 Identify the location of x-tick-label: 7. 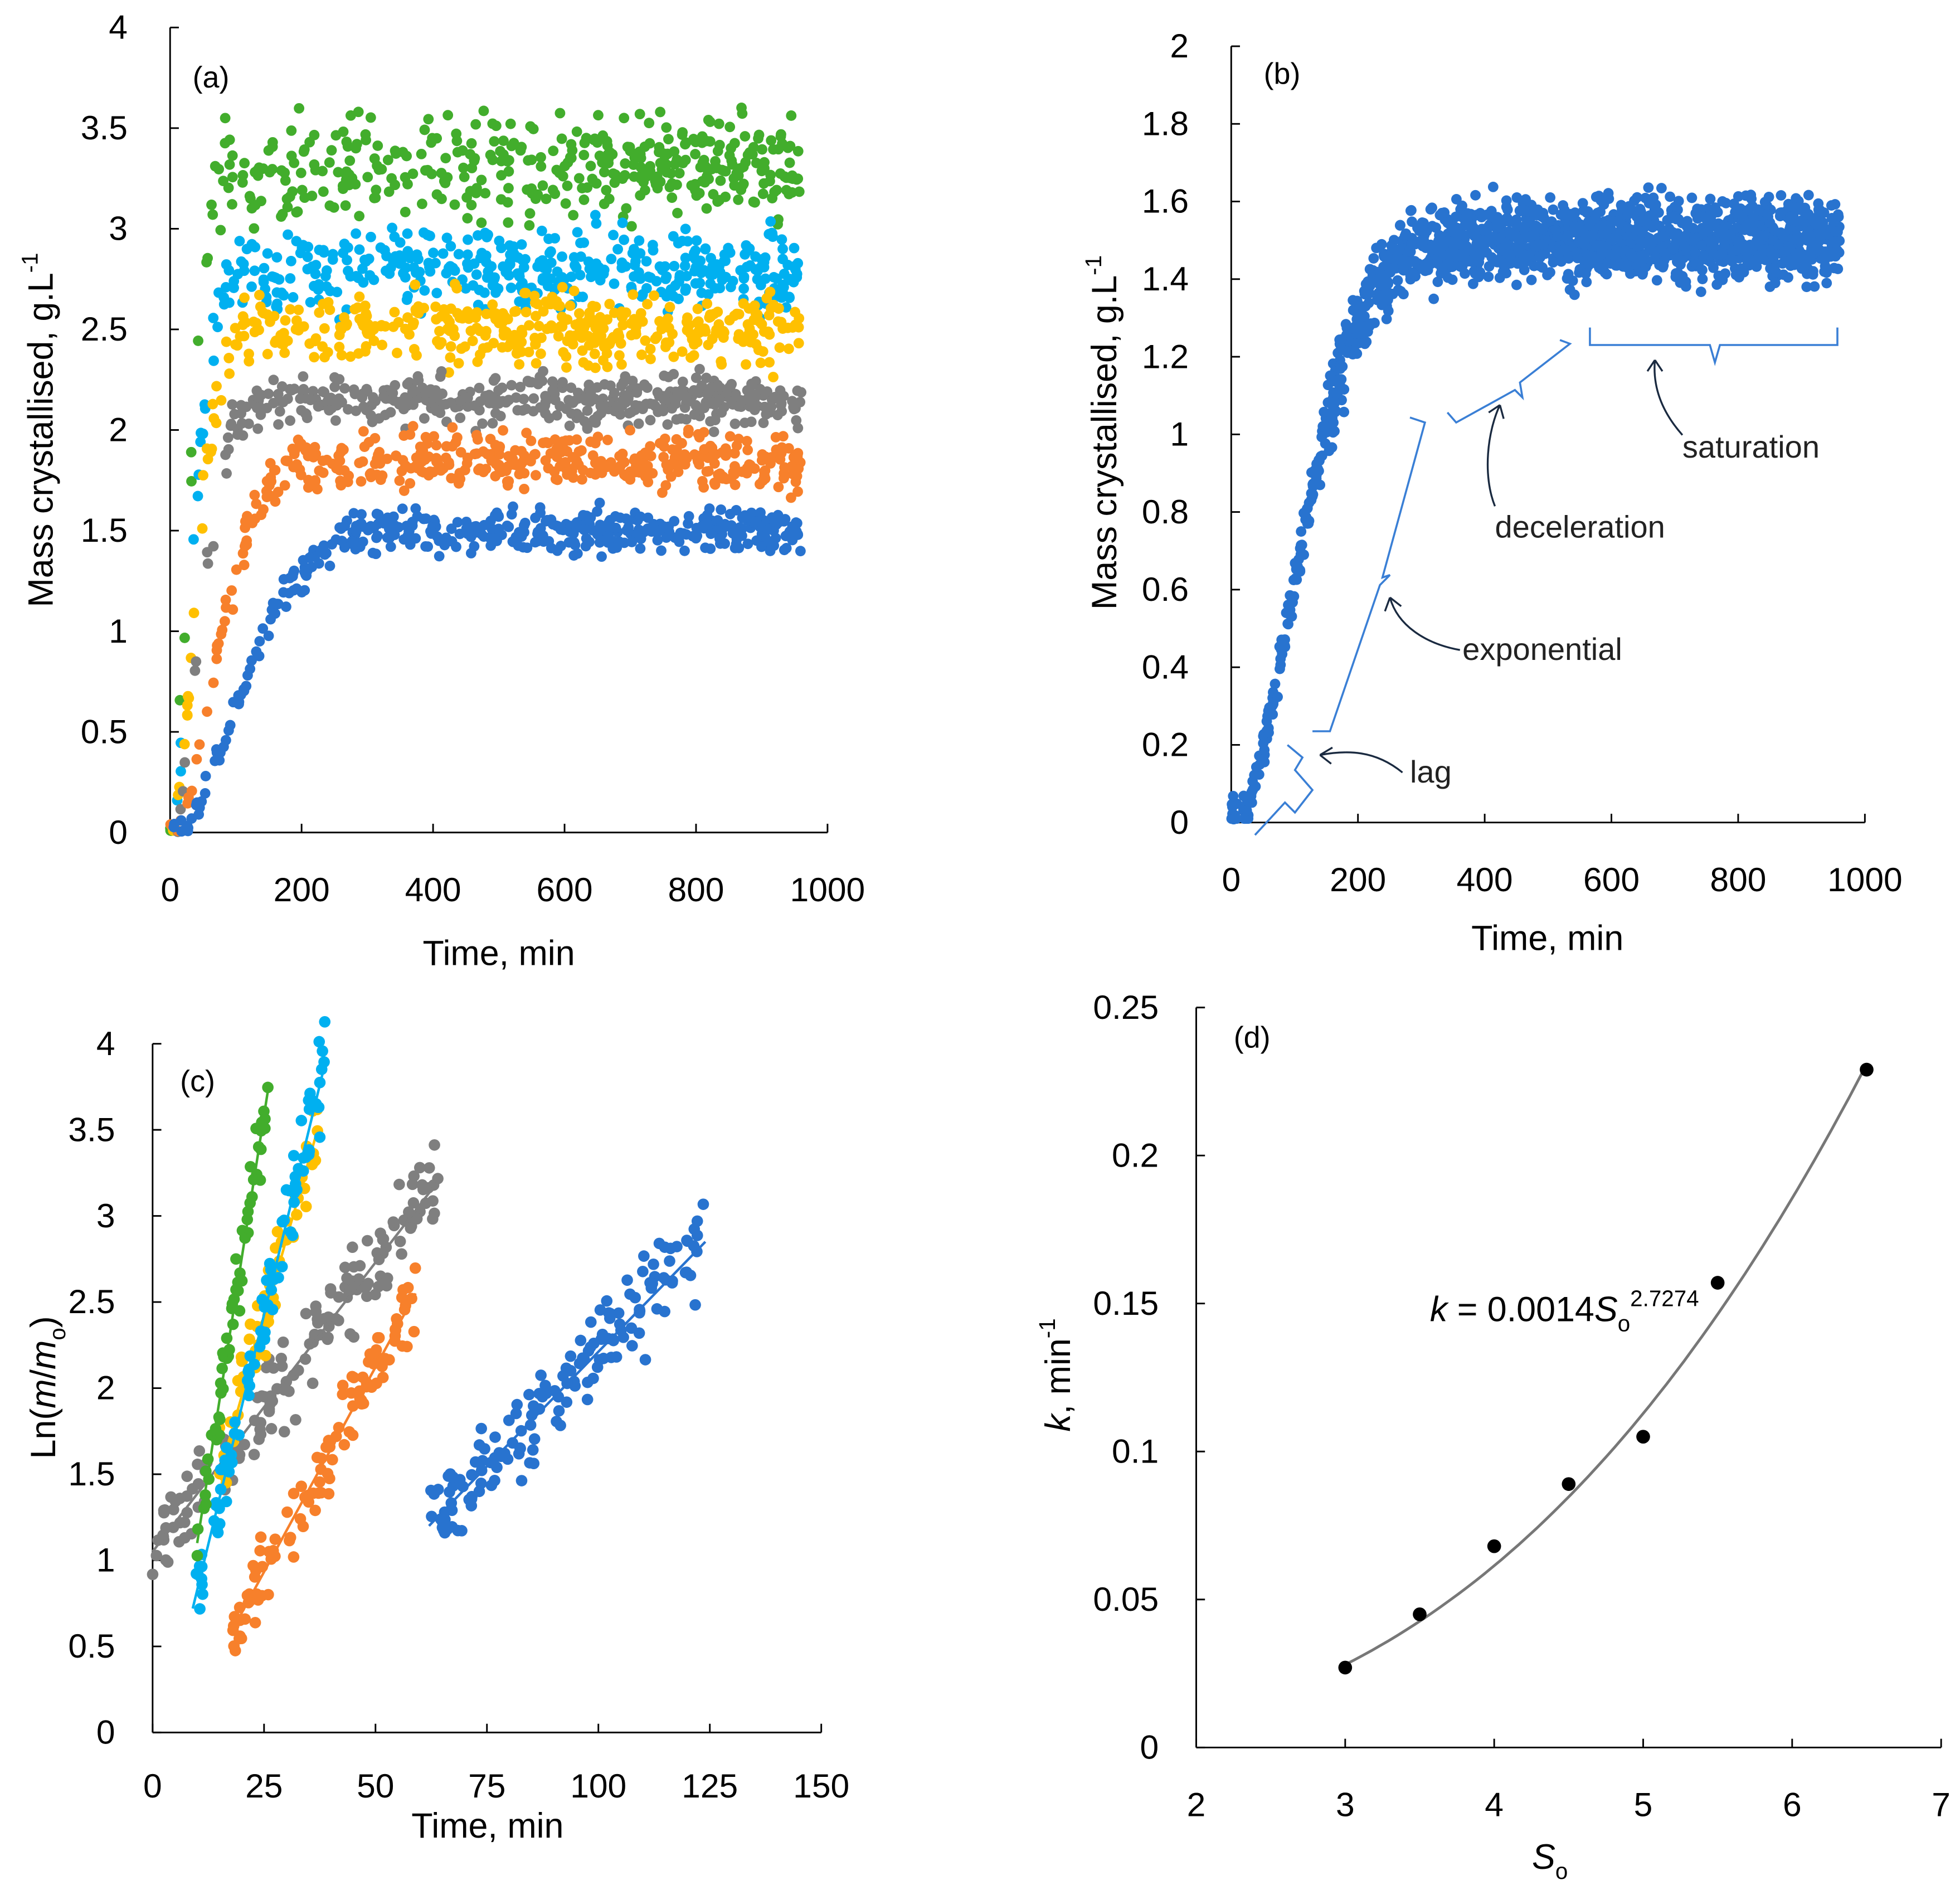
(1941, 1805).